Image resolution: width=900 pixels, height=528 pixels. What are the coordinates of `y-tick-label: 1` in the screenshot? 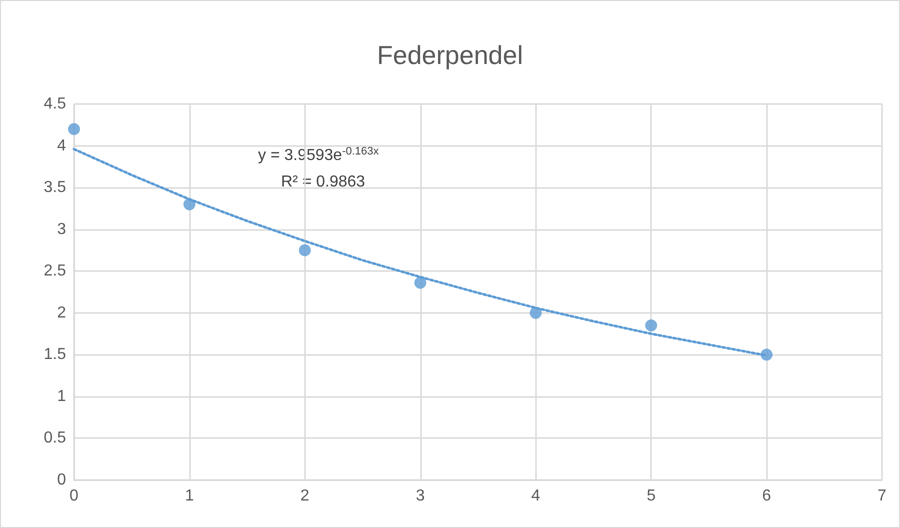 It's located at (61, 396).